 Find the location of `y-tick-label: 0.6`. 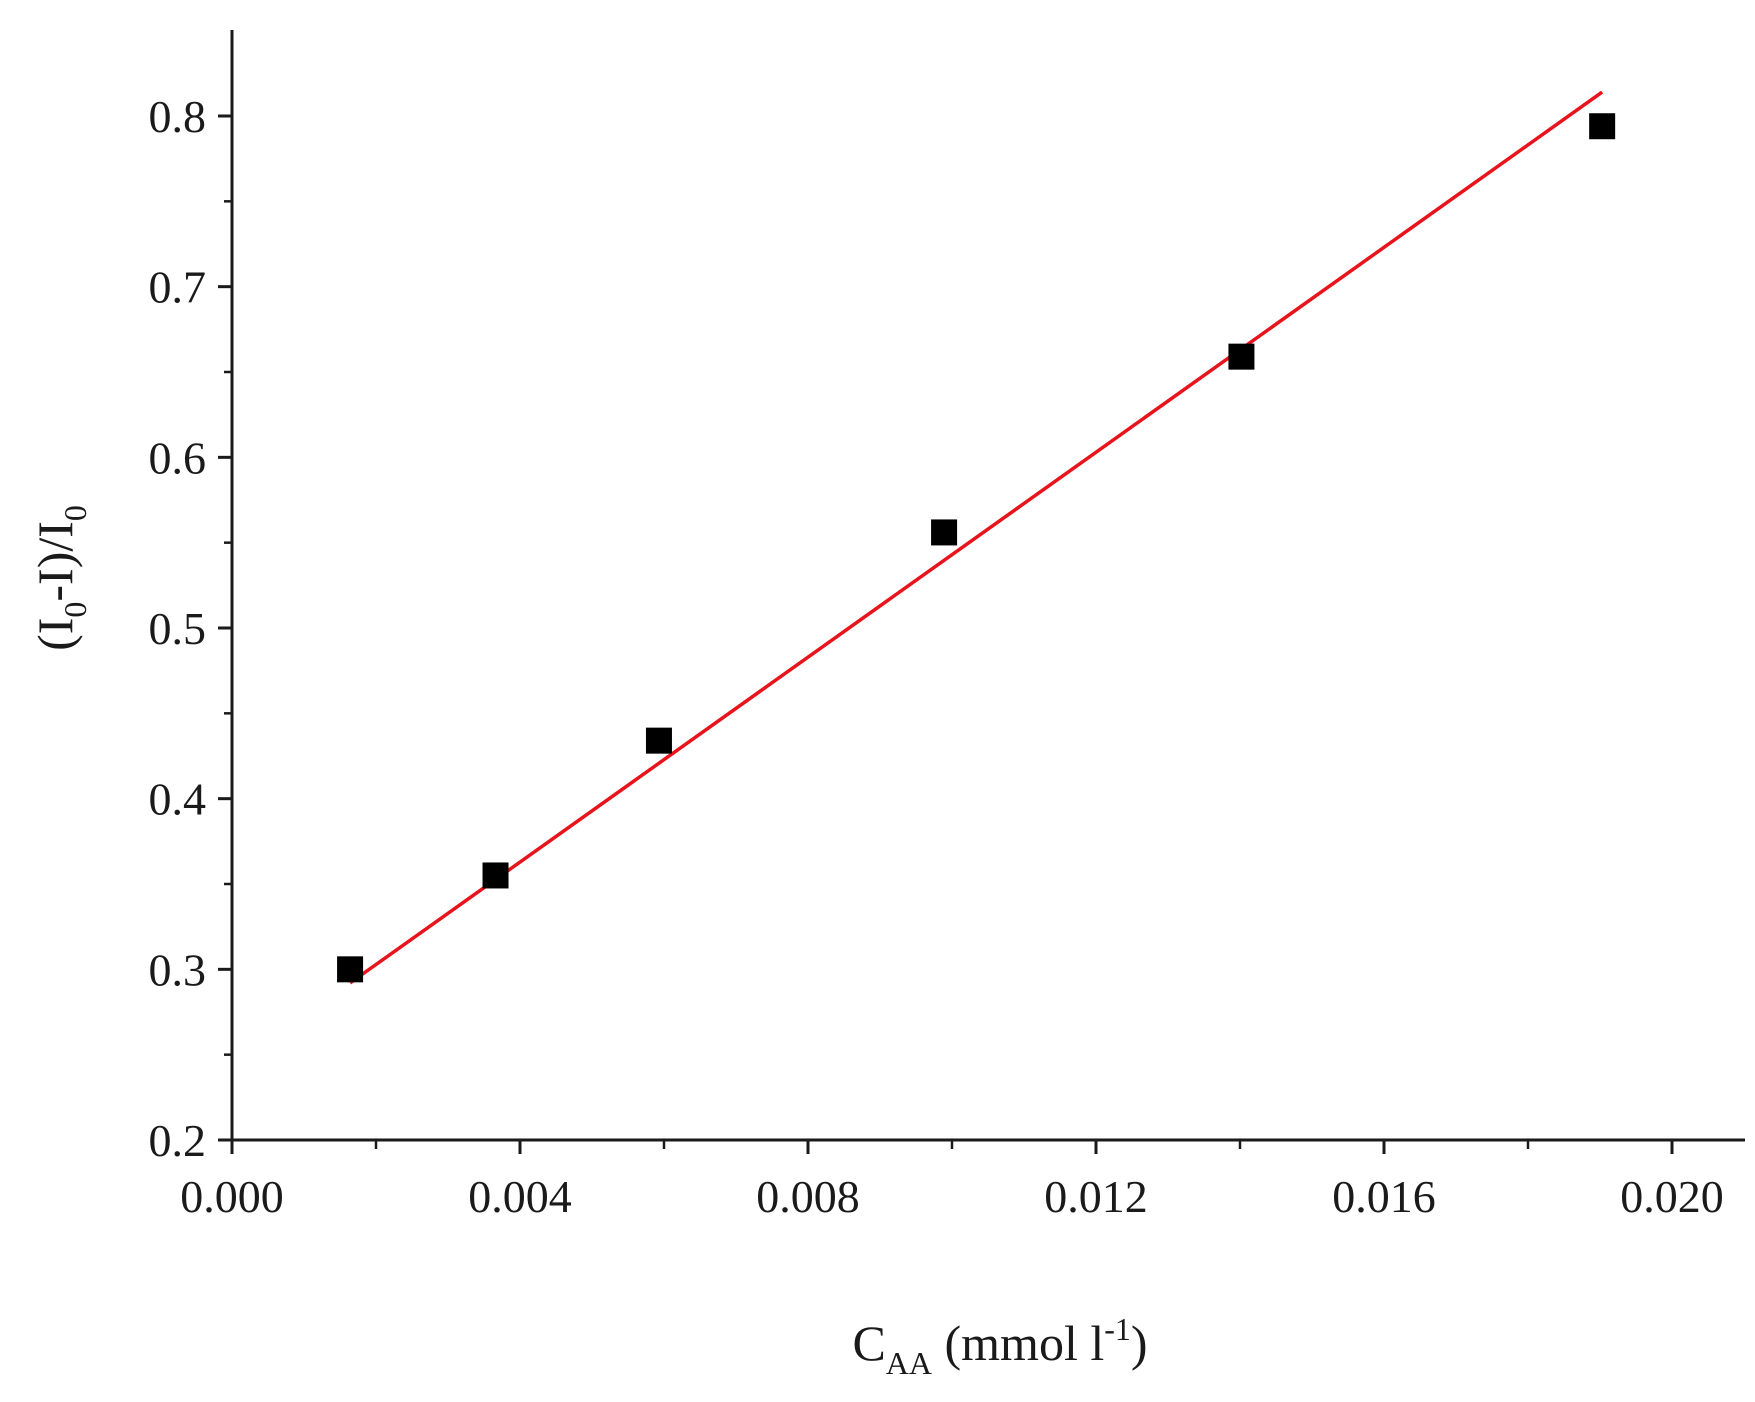

y-tick-label: 0.6 is located at coordinates (178, 457).